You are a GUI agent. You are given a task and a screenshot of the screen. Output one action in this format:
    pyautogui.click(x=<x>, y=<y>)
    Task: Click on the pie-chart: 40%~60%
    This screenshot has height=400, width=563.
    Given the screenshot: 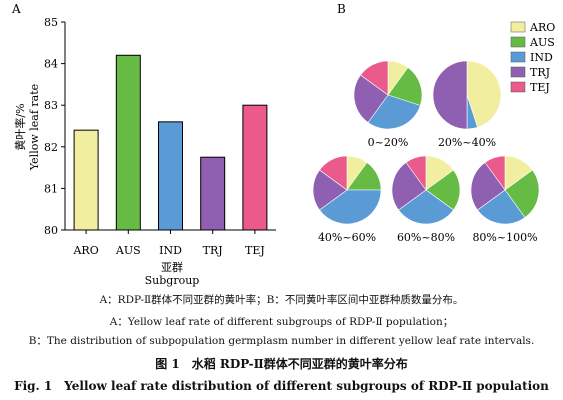 What is the action you would take?
    pyautogui.click(x=347, y=199)
    